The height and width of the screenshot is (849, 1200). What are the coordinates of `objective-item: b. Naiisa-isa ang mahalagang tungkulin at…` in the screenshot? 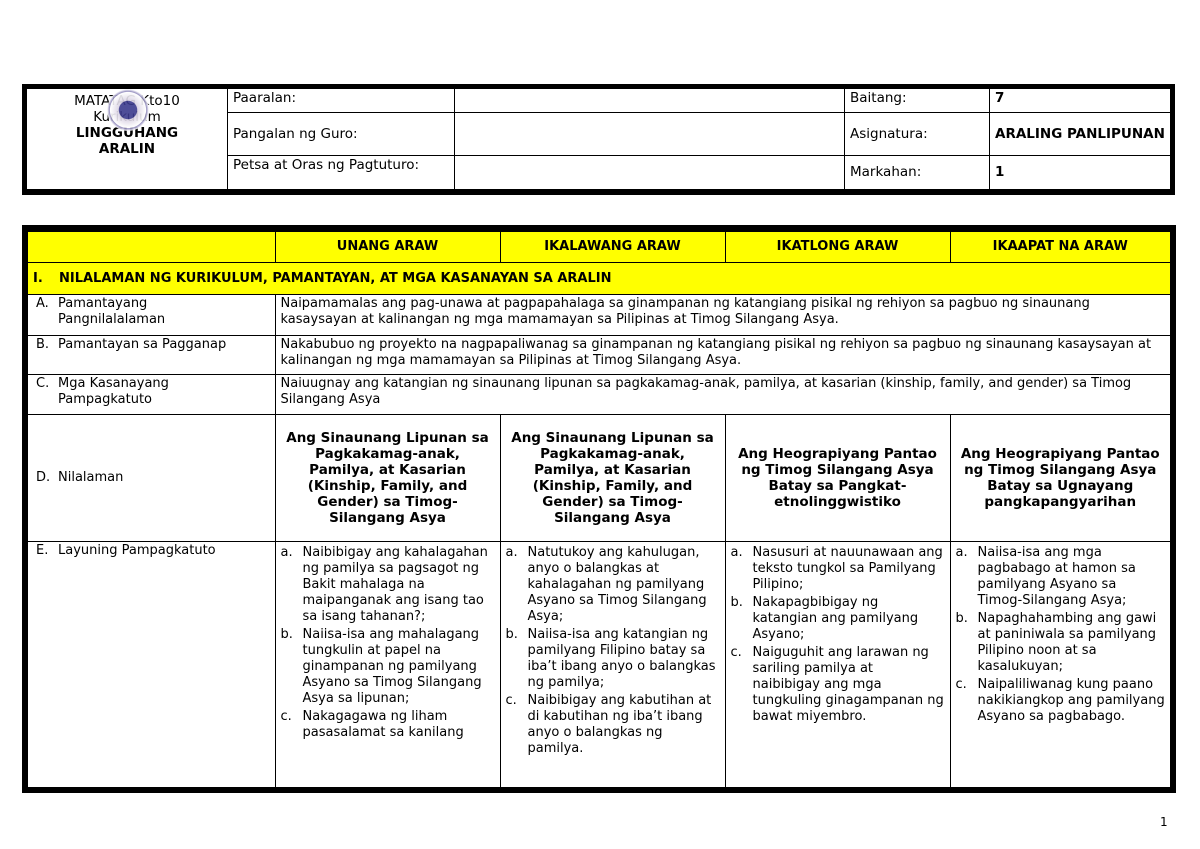 It's located at (388, 667).